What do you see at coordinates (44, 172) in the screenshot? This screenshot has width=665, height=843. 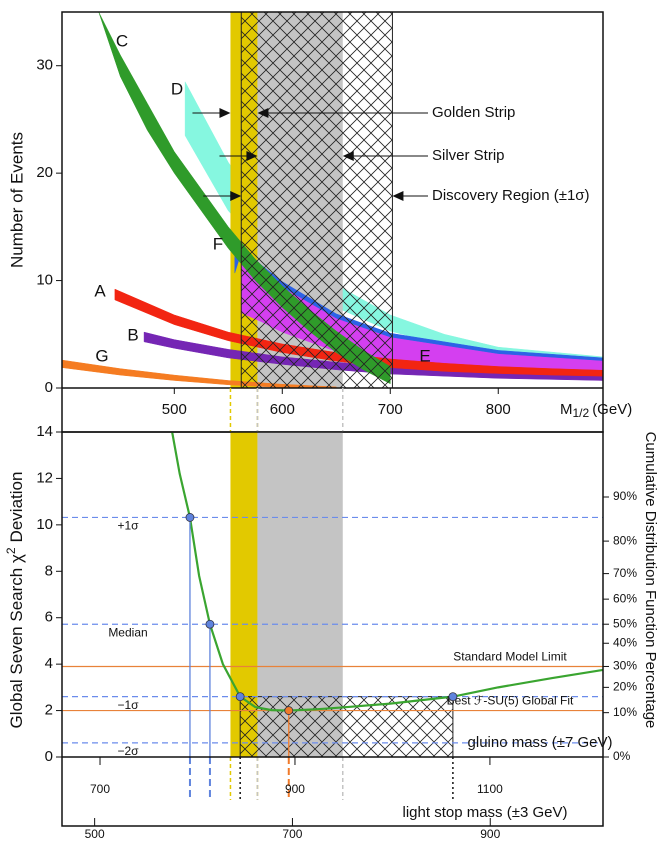 I see `y-tick-label: 20` at bounding box center [44, 172].